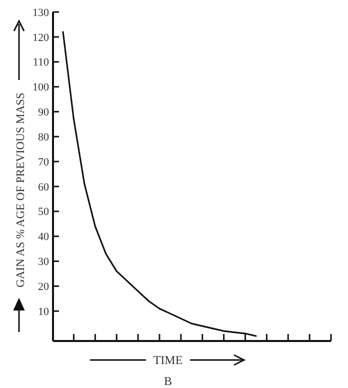 The height and width of the screenshot is (388, 348). What do you see at coordinates (168, 360) in the screenshot?
I see `x-axis-title: TIME` at bounding box center [168, 360].